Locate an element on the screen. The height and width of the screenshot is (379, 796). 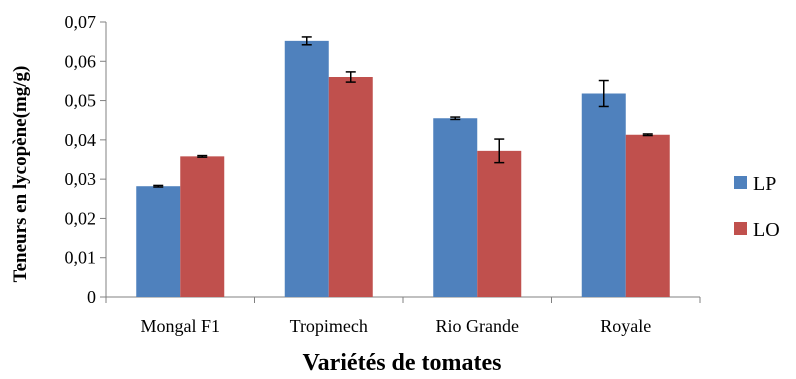
y-tick-label: 0,05 is located at coordinates (81, 101).